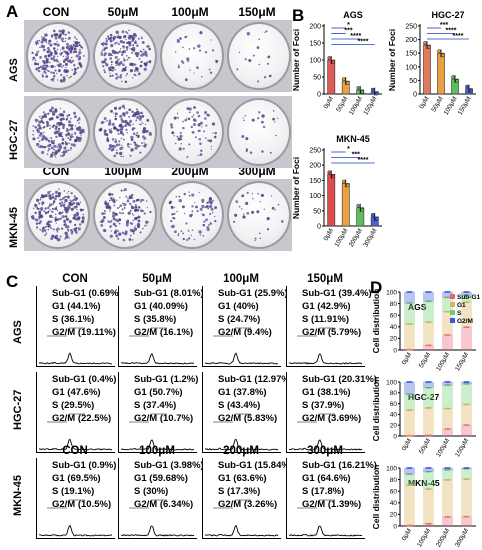 This screenshot has width=482, height=550. What do you see at coordinates (190, 12) in the screenshot?
I see `conc-label: 100μM` at bounding box center [190, 12].